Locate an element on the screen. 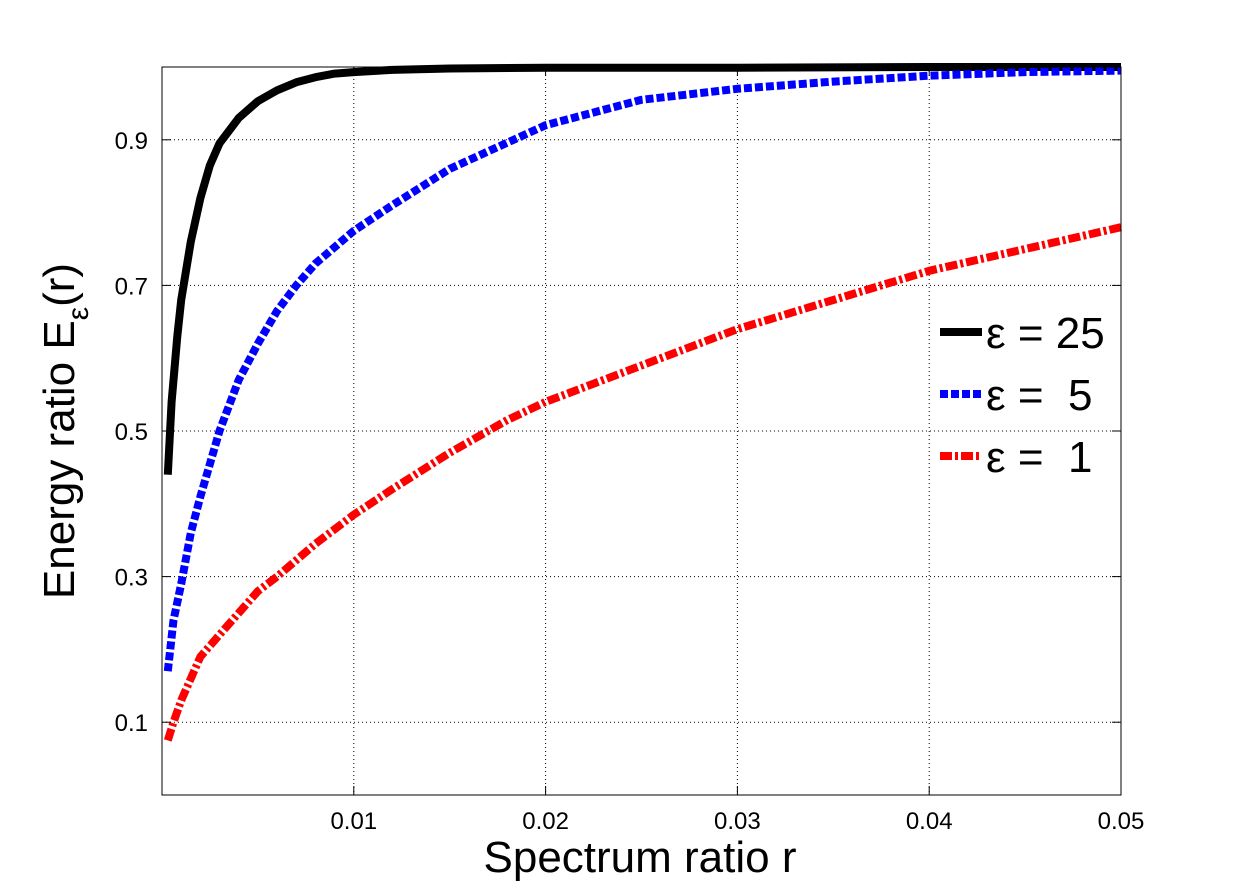 This screenshot has height=893, width=1239. svg-text: Energy ratio Eε(r) is located at coordinates (65, 431).